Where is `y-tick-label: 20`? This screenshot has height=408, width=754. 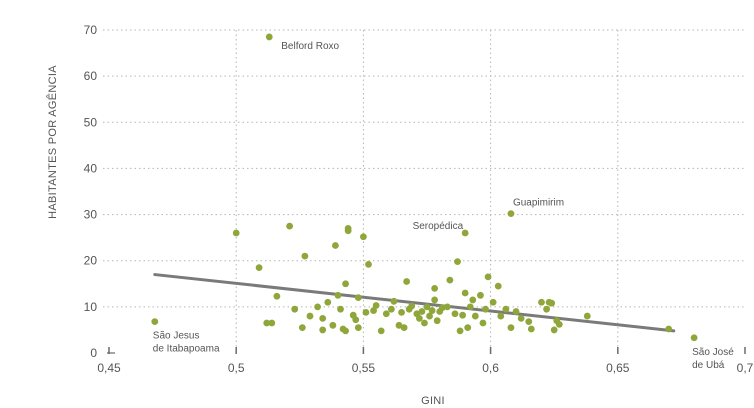 y-tick-label: 20 is located at coordinates (91, 261).